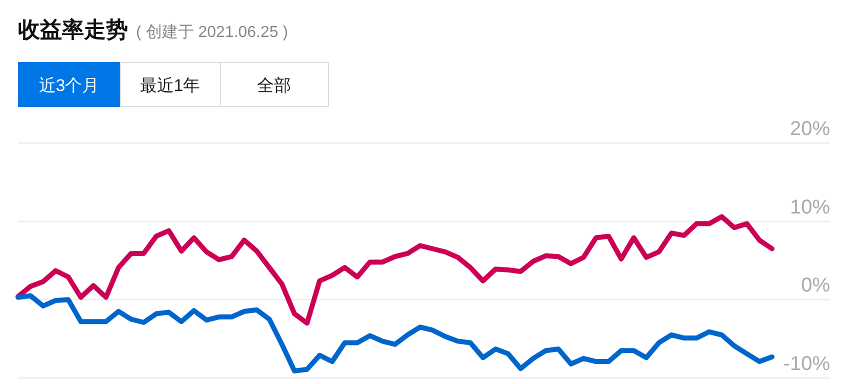 The width and height of the screenshot is (855, 384). Describe the element at coordinates (815, 285) in the screenshot. I see `y-tick-label: 0%` at that location.